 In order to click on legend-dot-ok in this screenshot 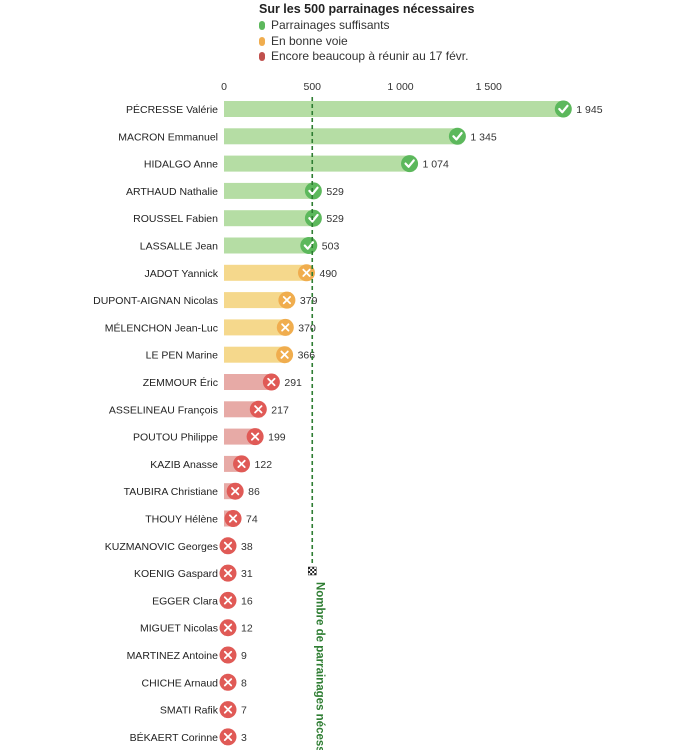, I will do `click(262, 26)`.